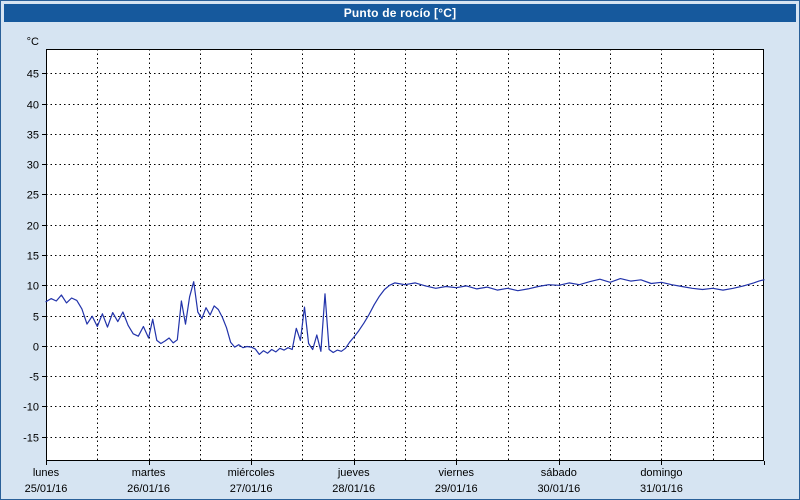  I want to click on y-tick-label: -10, so click(31, 408).